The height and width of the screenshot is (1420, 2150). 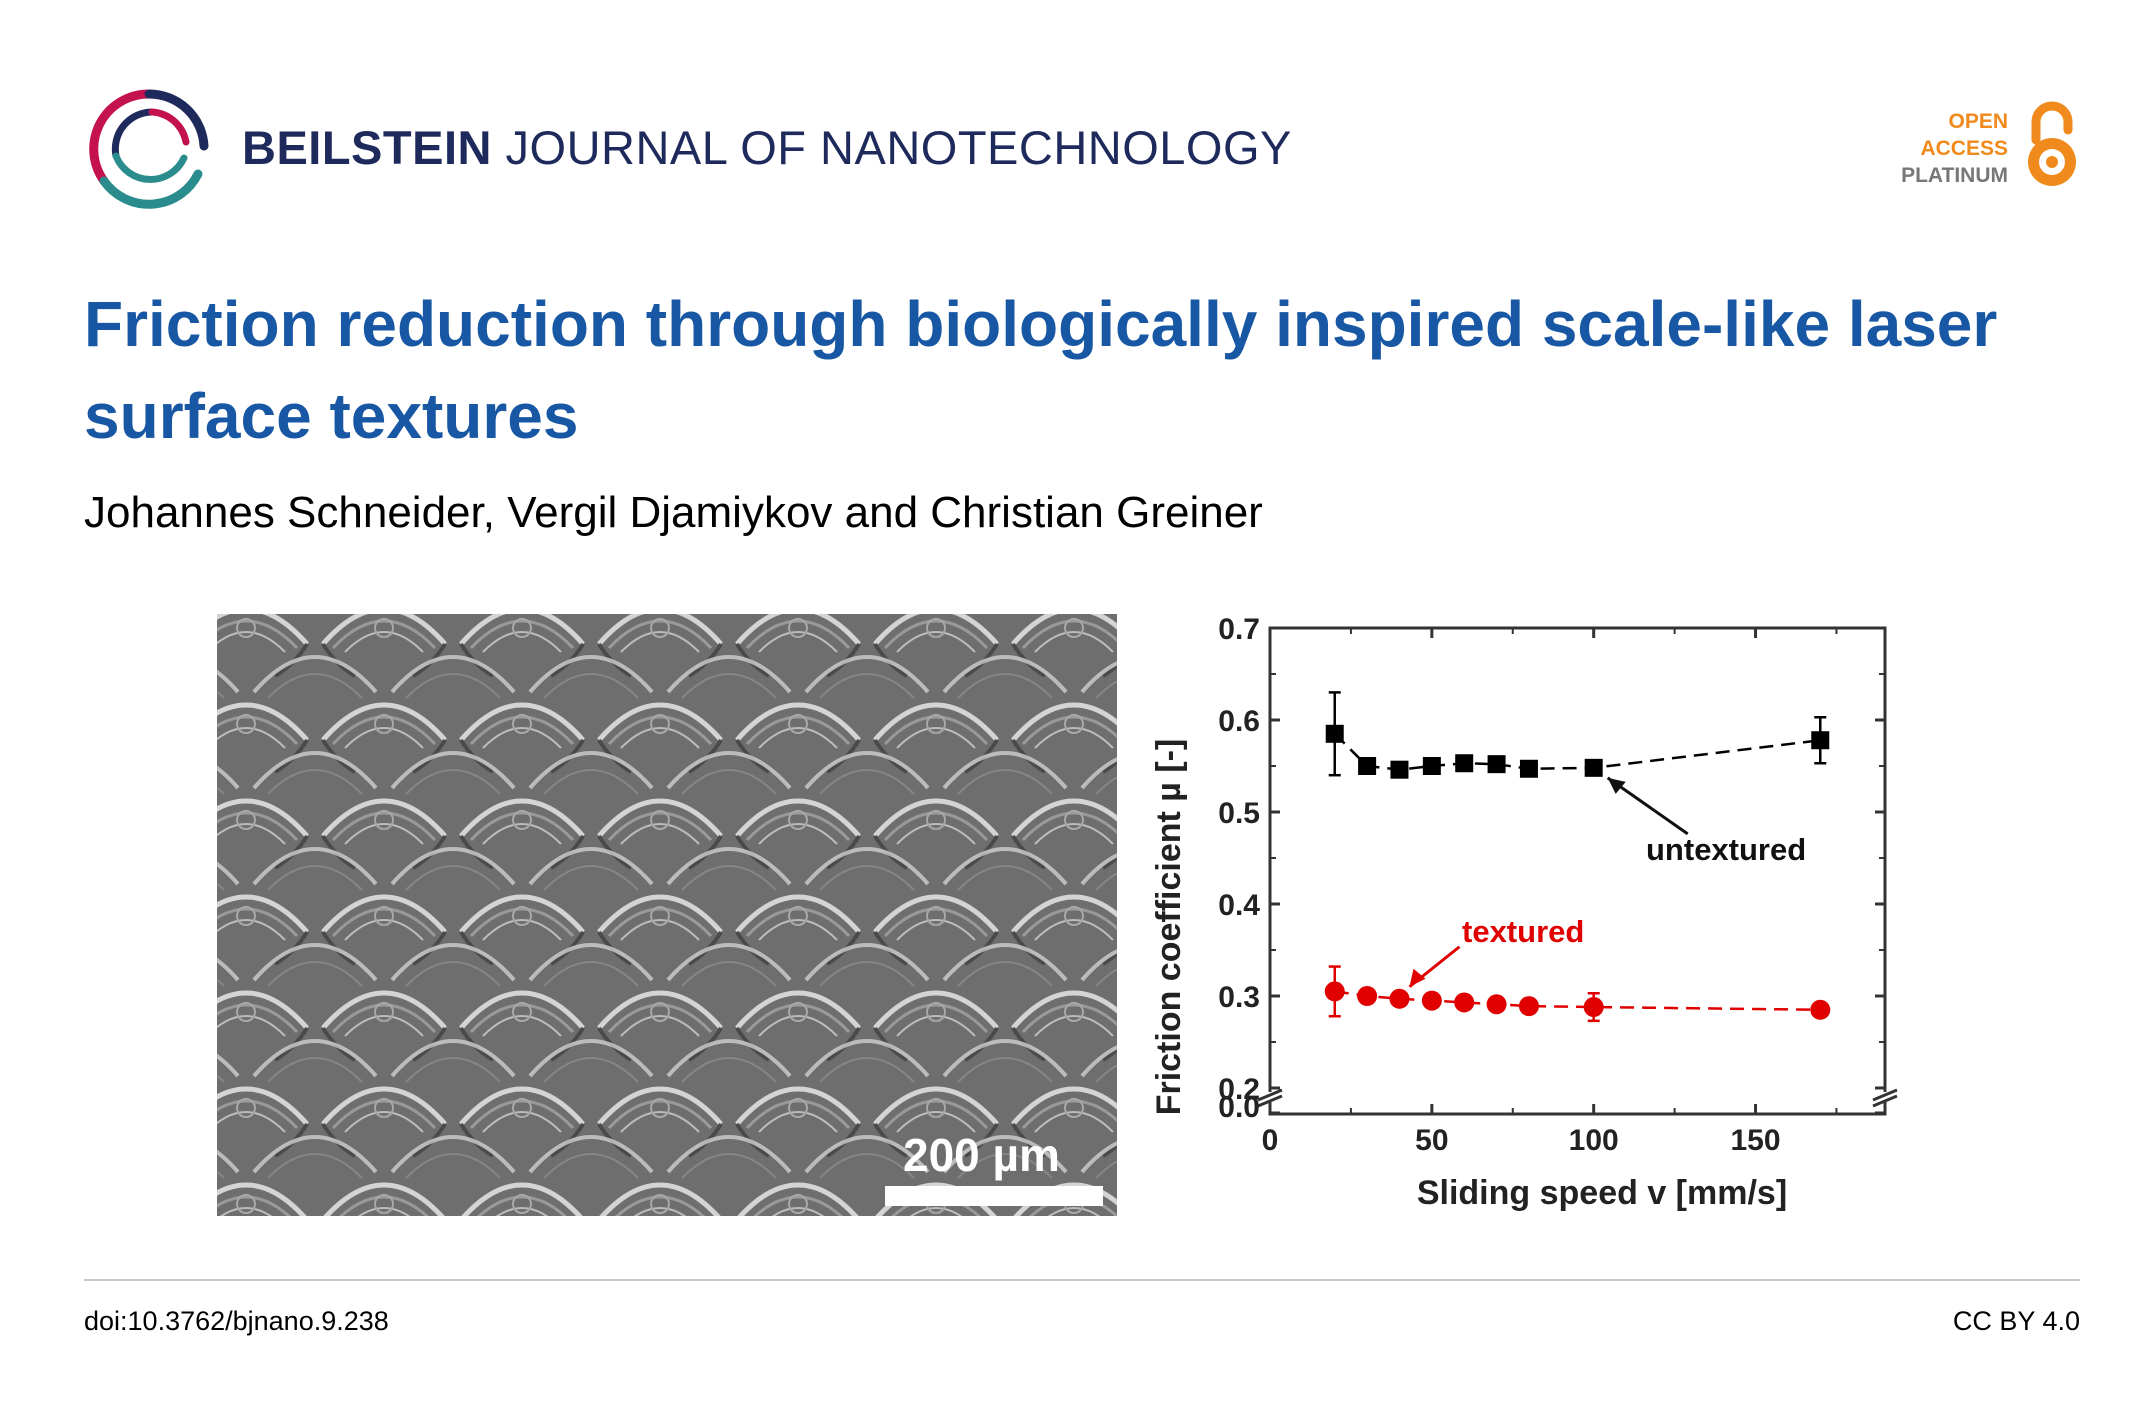 I want to click on x-tick-label: 150, so click(x=1755, y=1140).